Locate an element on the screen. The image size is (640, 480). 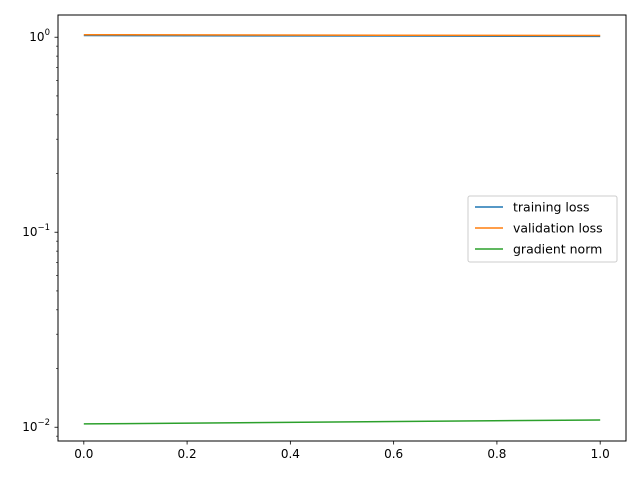
y-tick-label: 10⁻¹ is located at coordinates (36, 231).